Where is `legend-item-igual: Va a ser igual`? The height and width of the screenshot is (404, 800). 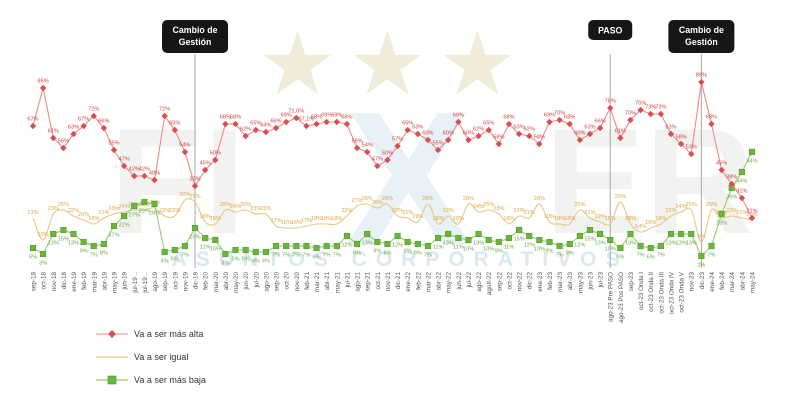 legend-item-igual: Va a ser igual is located at coordinates (151, 356).